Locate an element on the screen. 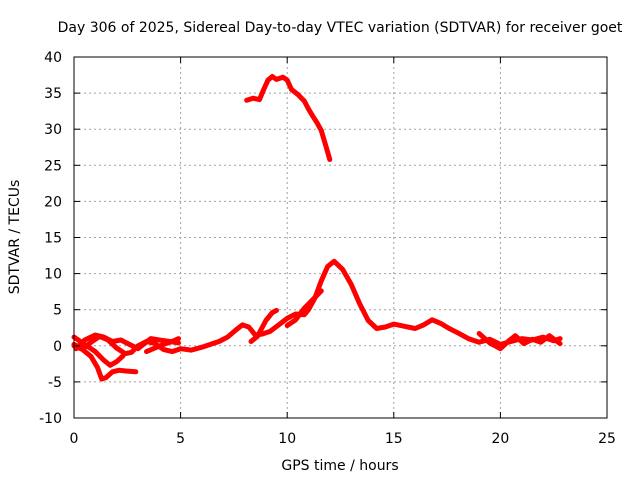 This screenshot has width=640, height=480. y-tick-label: -10 is located at coordinates (50, 419).